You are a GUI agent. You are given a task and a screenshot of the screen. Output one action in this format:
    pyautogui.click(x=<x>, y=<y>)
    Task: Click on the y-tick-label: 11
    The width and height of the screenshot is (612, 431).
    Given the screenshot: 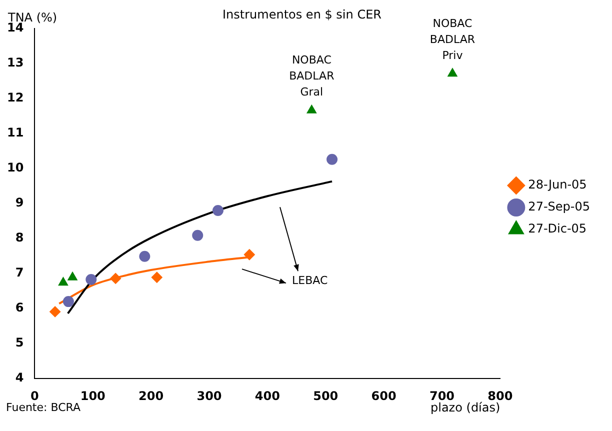 What is the action you would take?
    pyautogui.click(x=15, y=133)
    